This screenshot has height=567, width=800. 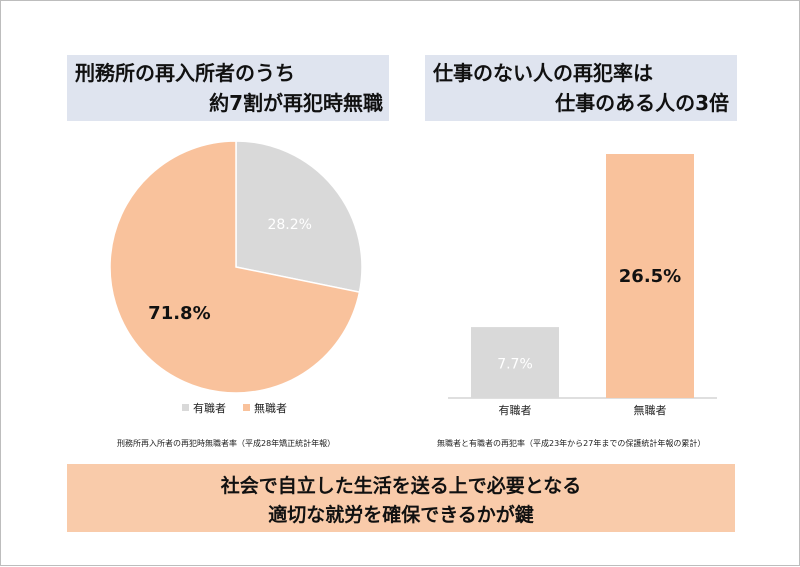 I want to click on left-heading-line1: 刑務所の再入所者のうち, so click(x=185, y=73).